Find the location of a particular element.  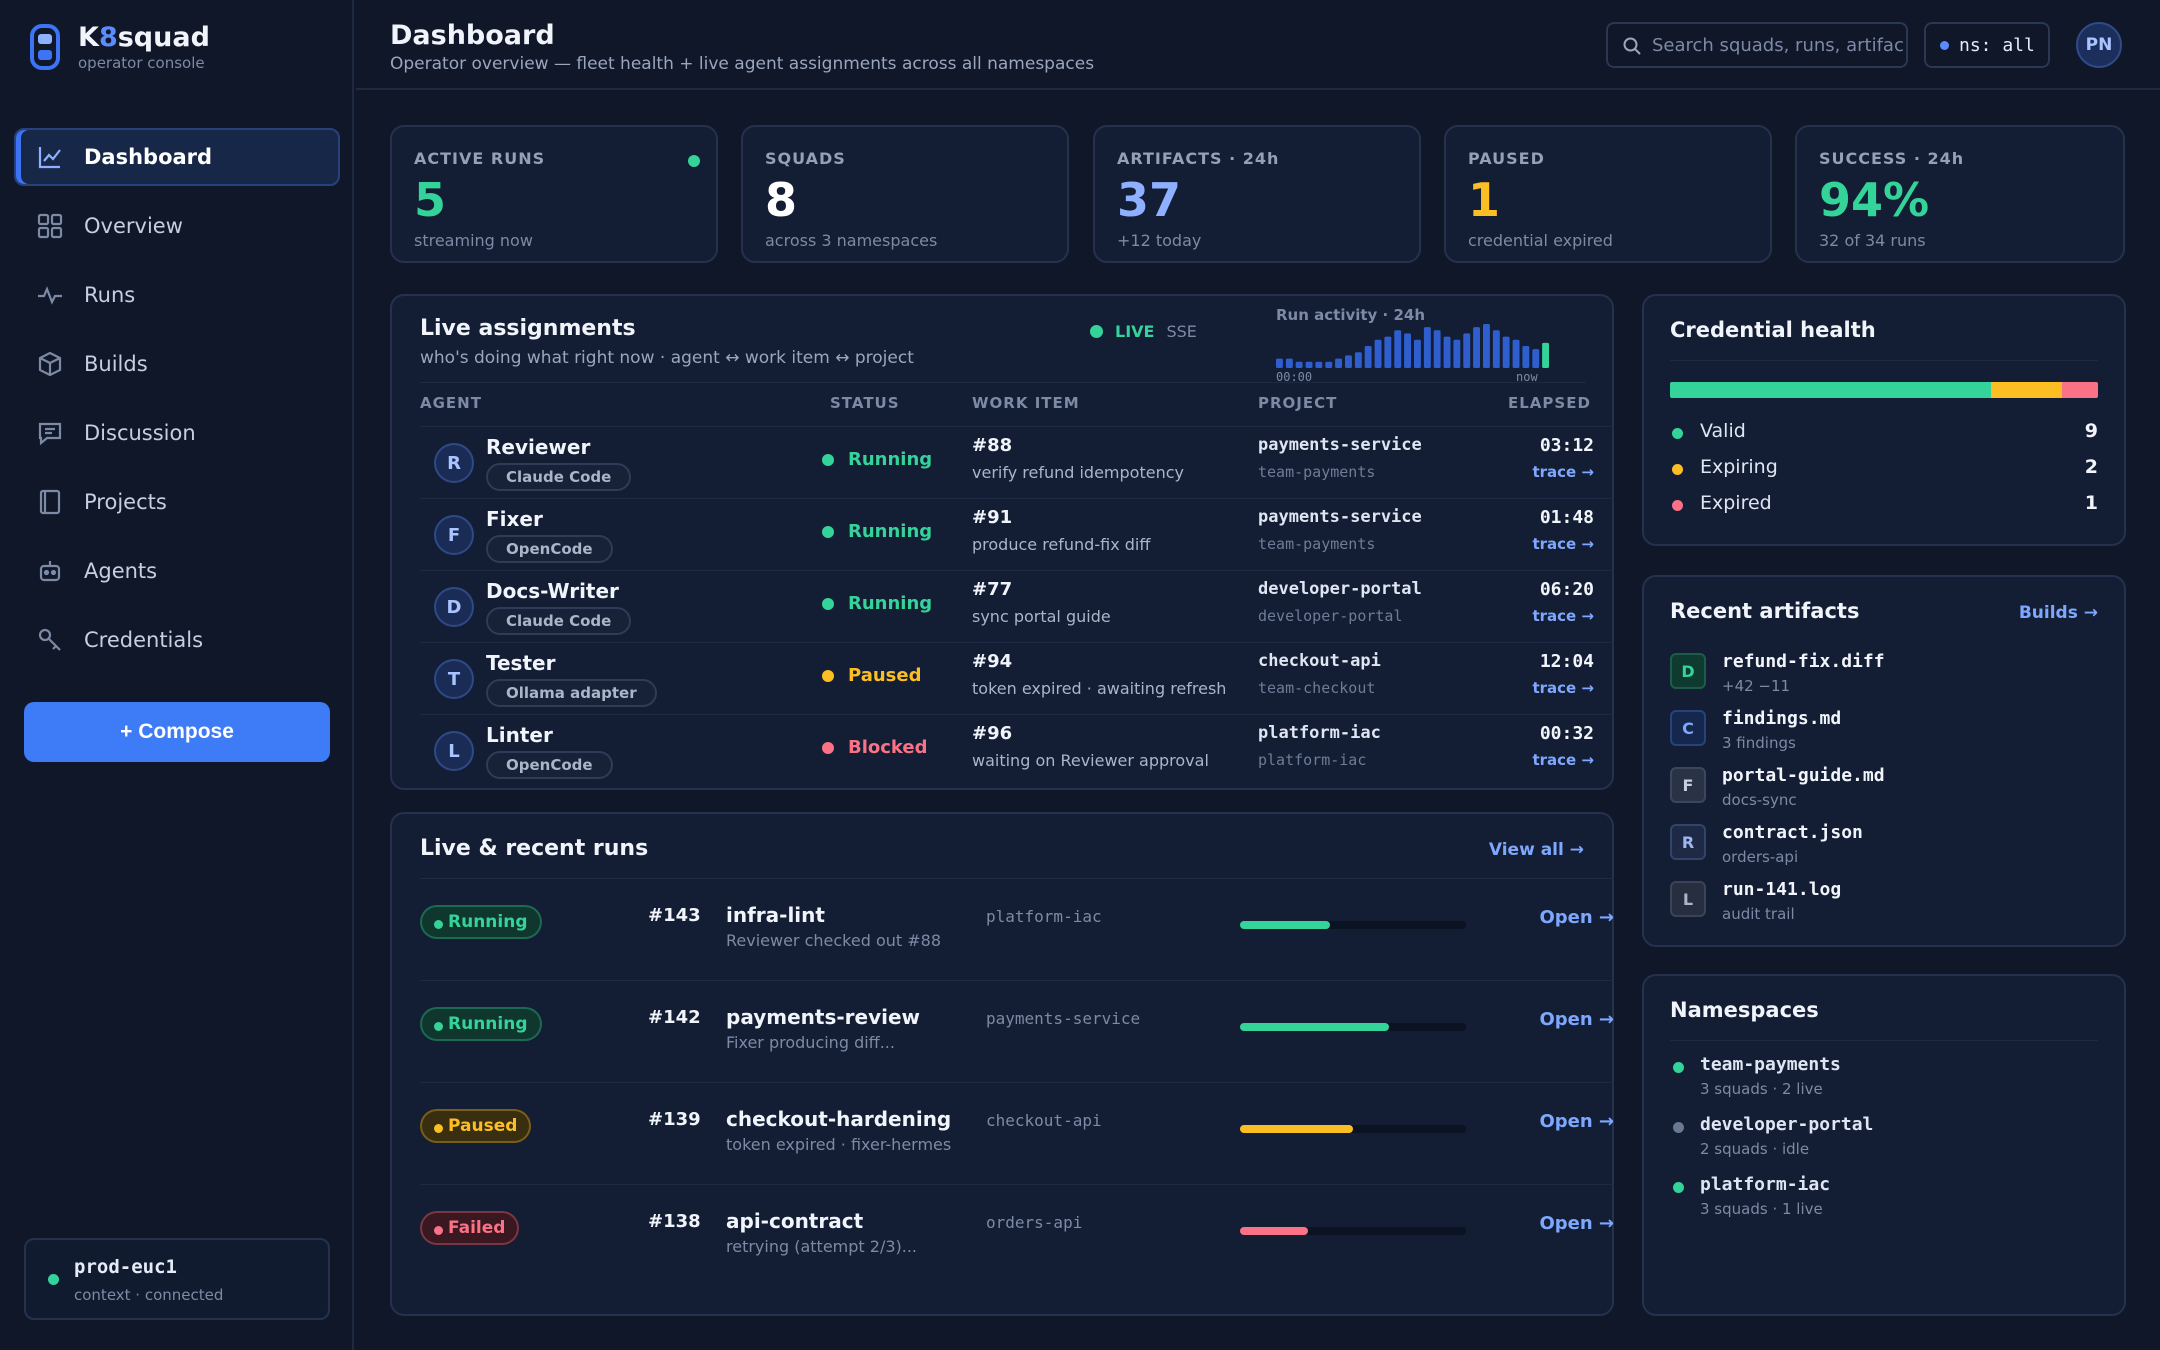

work-item-link: #91 is located at coordinates (992, 517).